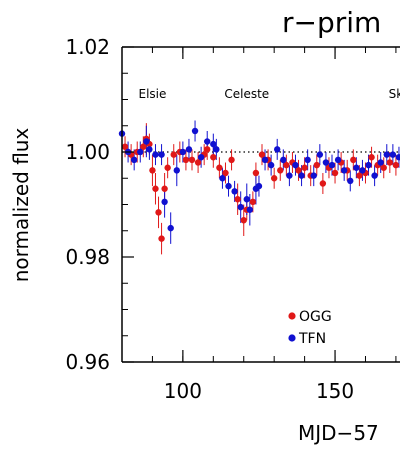 The width and height of the screenshot is (400, 452). What do you see at coordinates (312, 339) in the screenshot?
I see `legend-label: TFN` at bounding box center [312, 339].